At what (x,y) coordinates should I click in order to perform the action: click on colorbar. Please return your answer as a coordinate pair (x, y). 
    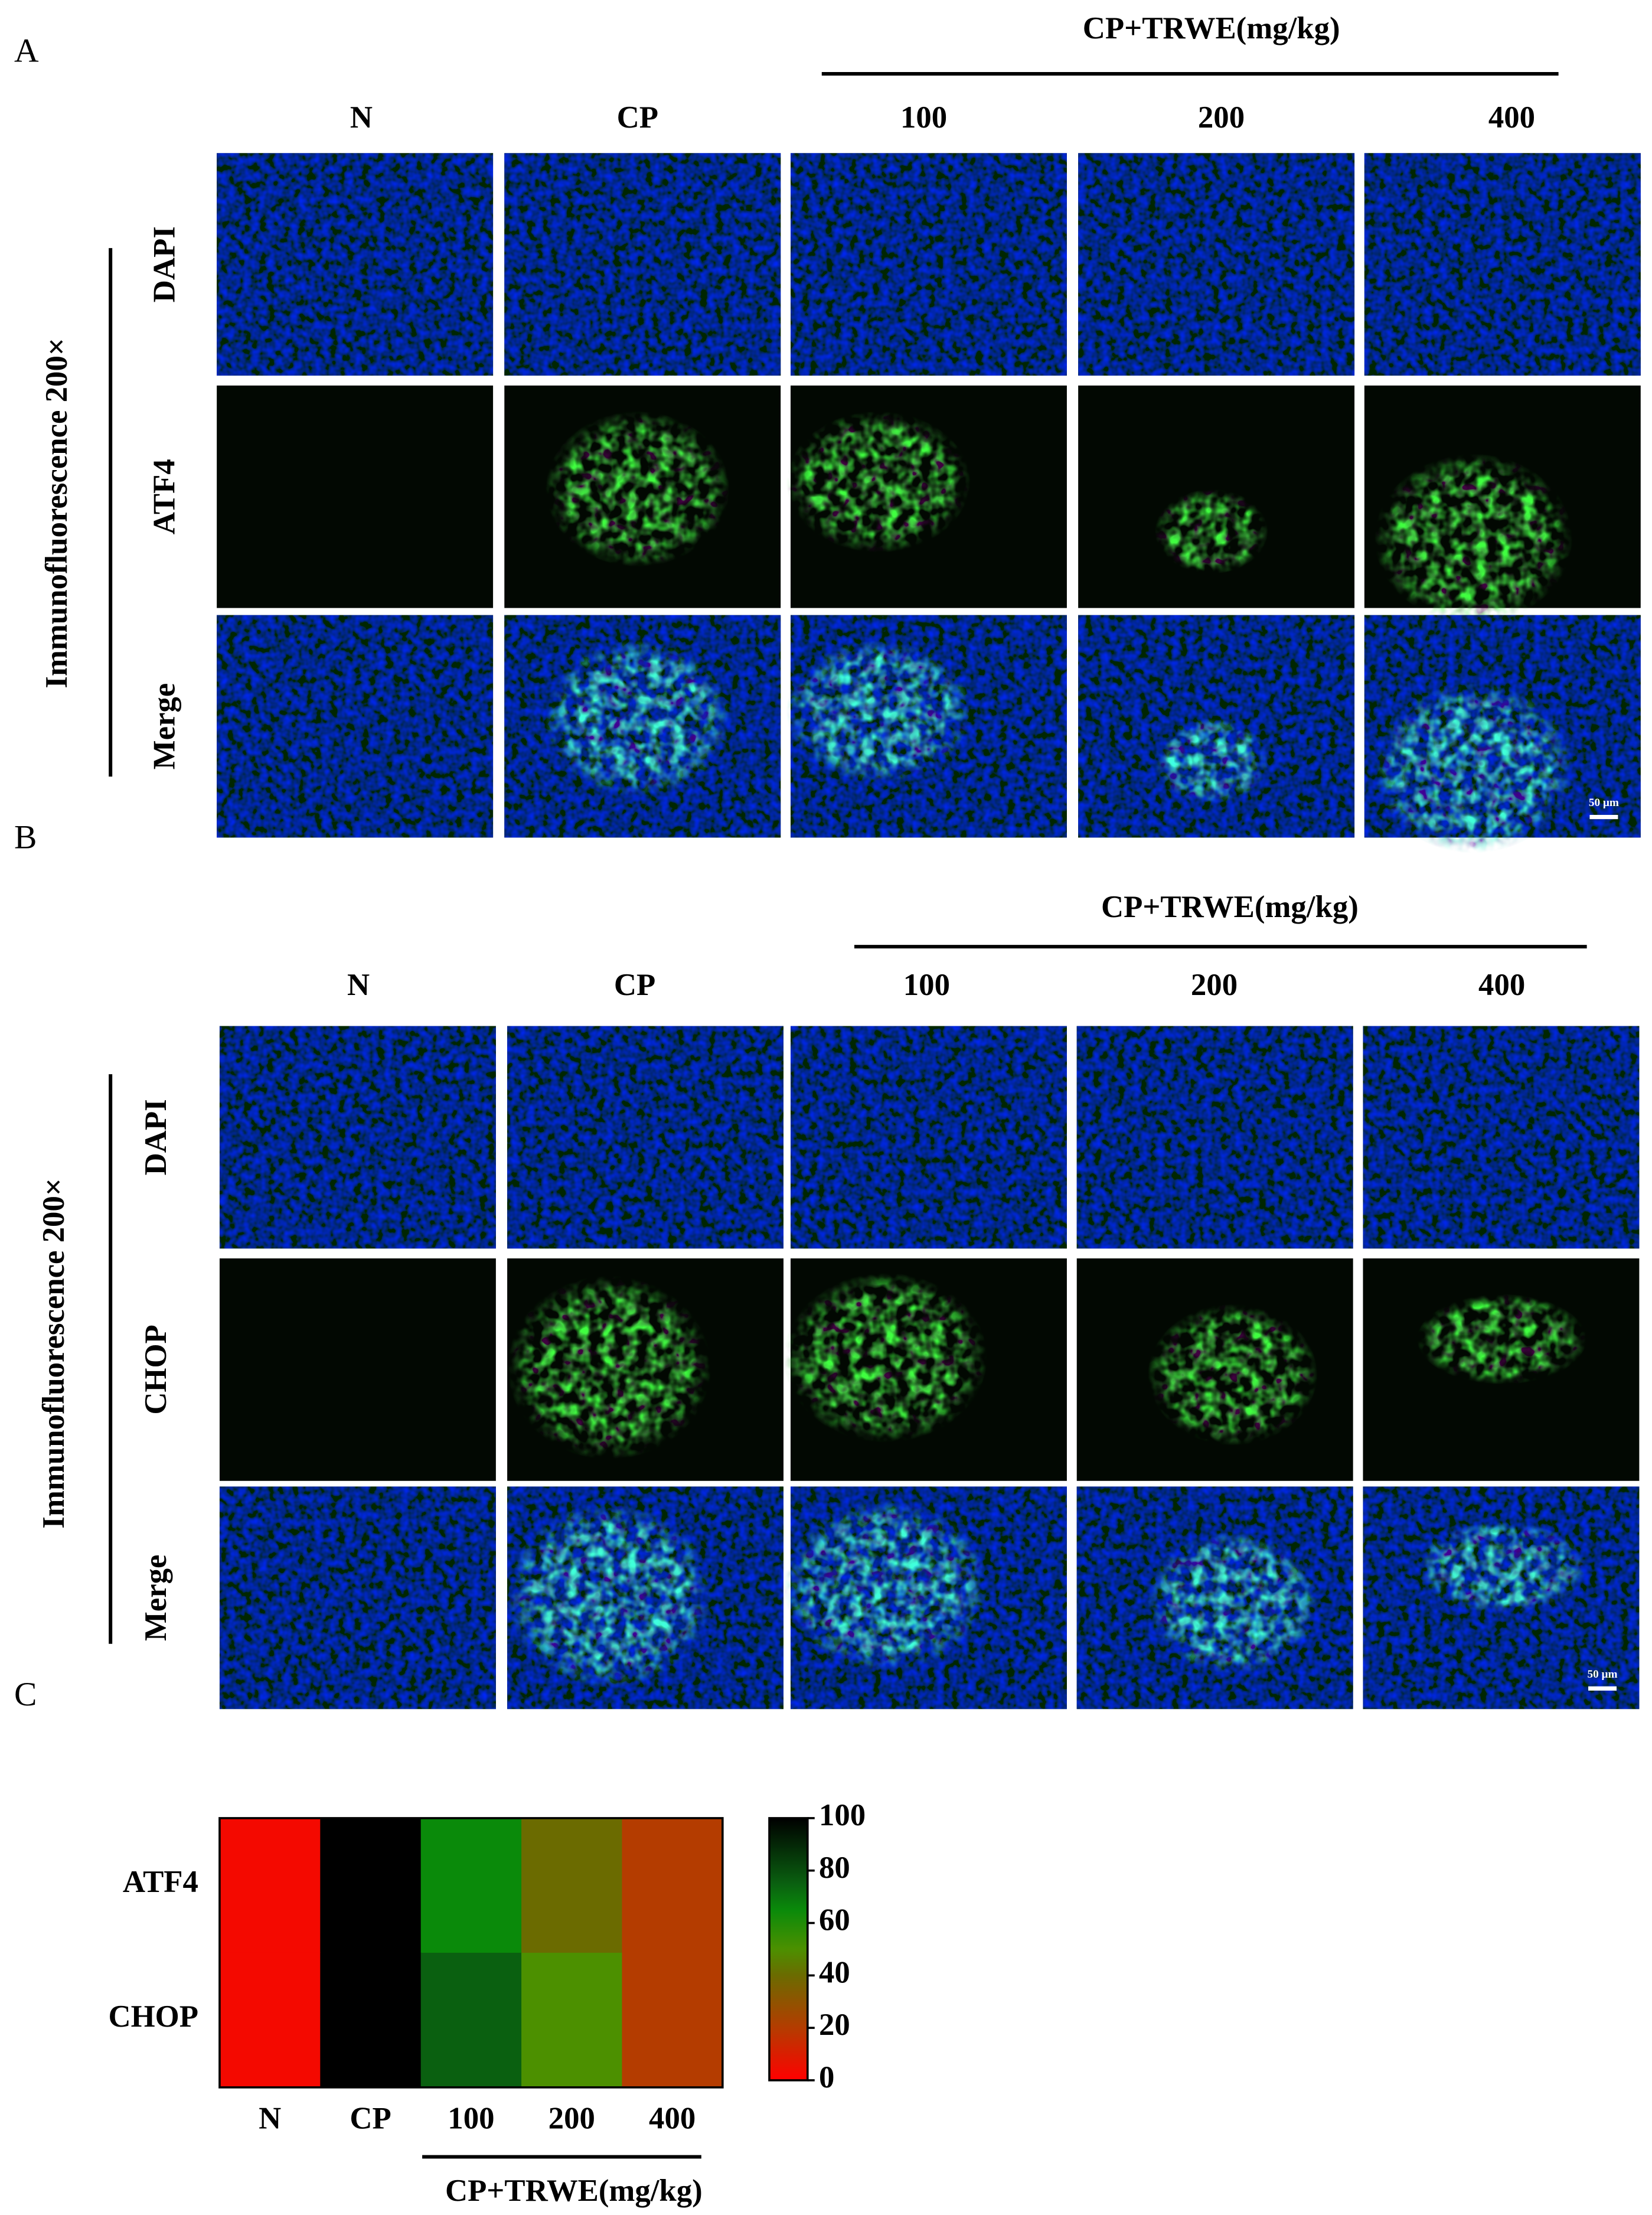
    Looking at the image, I should click on (789, 1949).